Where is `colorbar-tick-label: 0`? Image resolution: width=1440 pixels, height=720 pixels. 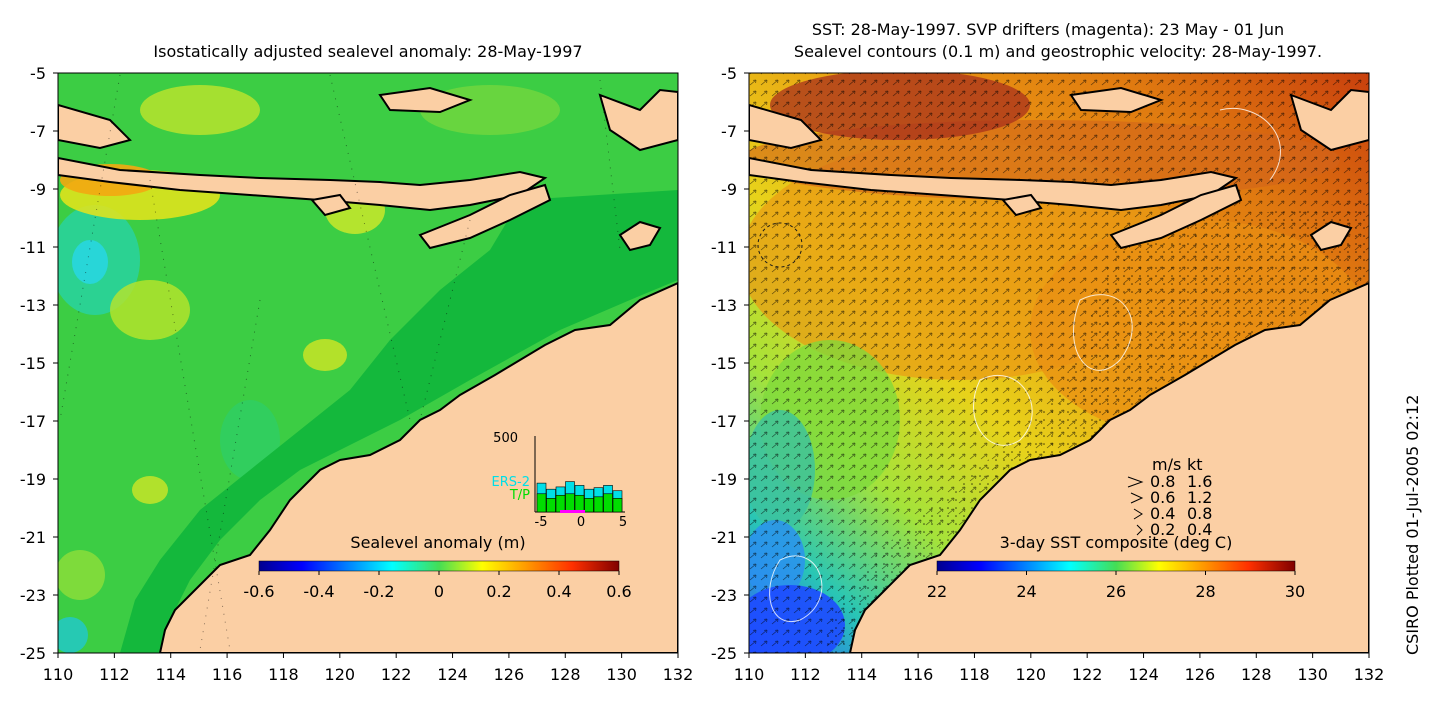 colorbar-tick-label: 0 is located at coordinates (439, 591).